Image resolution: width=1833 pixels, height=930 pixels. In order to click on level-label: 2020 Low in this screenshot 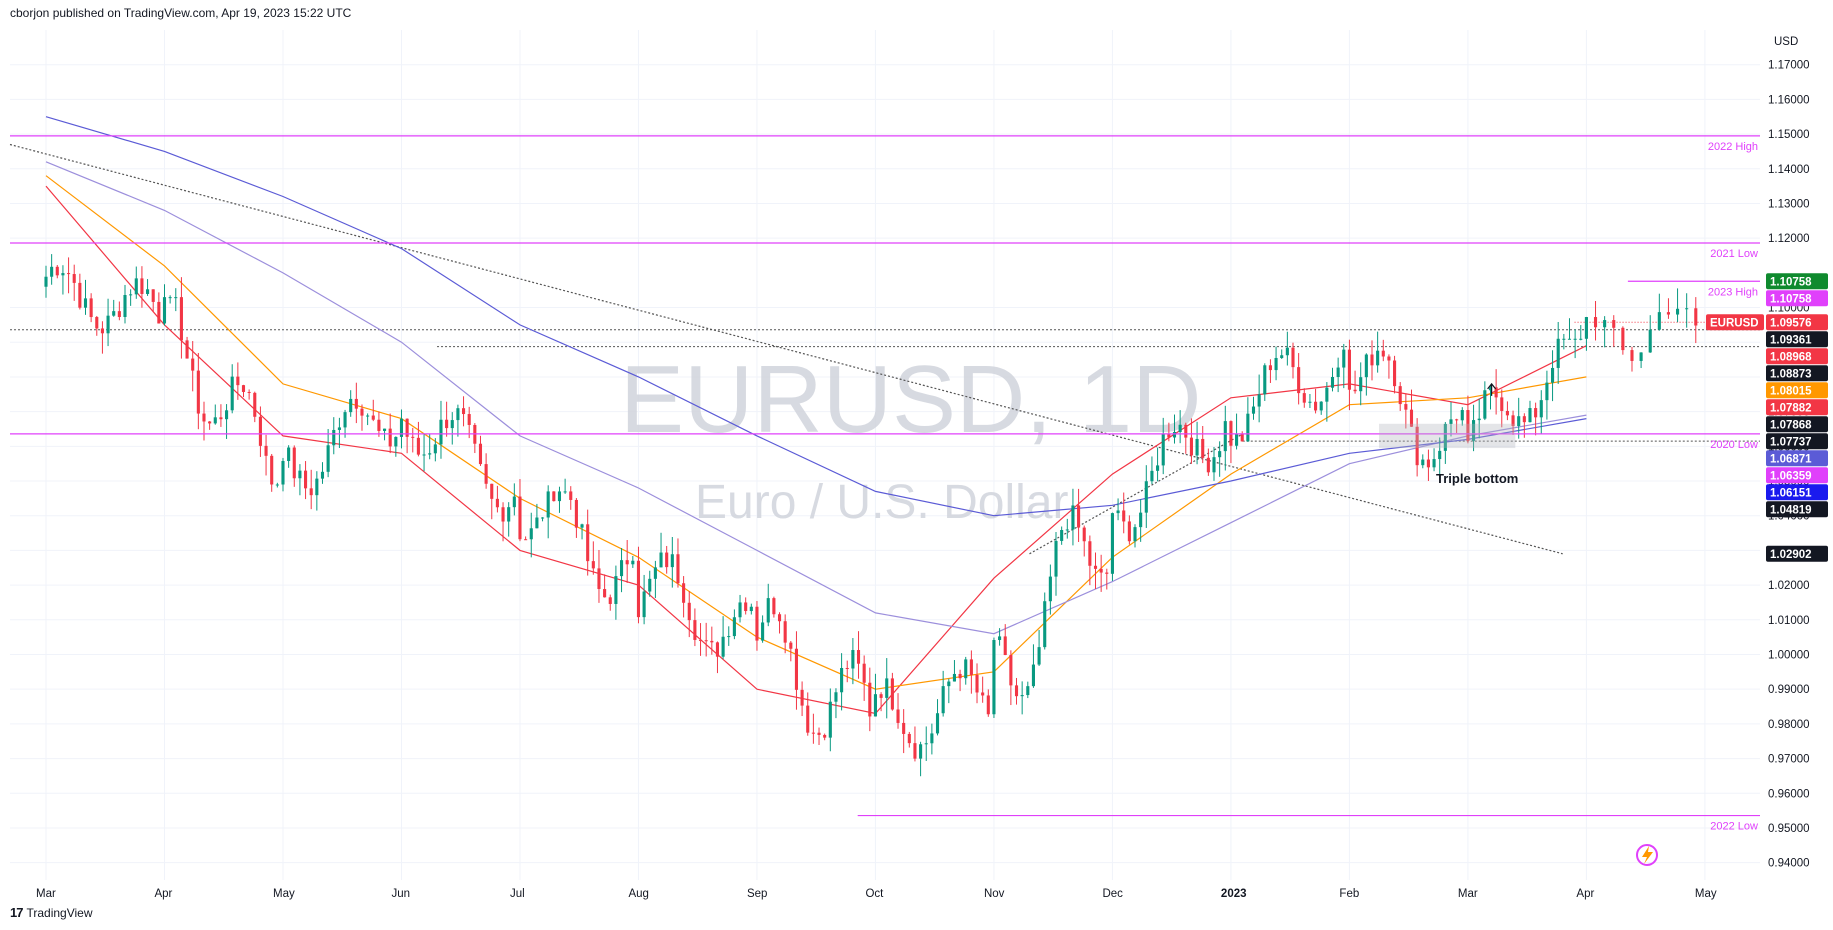, I will do `click(1734, 445)`.